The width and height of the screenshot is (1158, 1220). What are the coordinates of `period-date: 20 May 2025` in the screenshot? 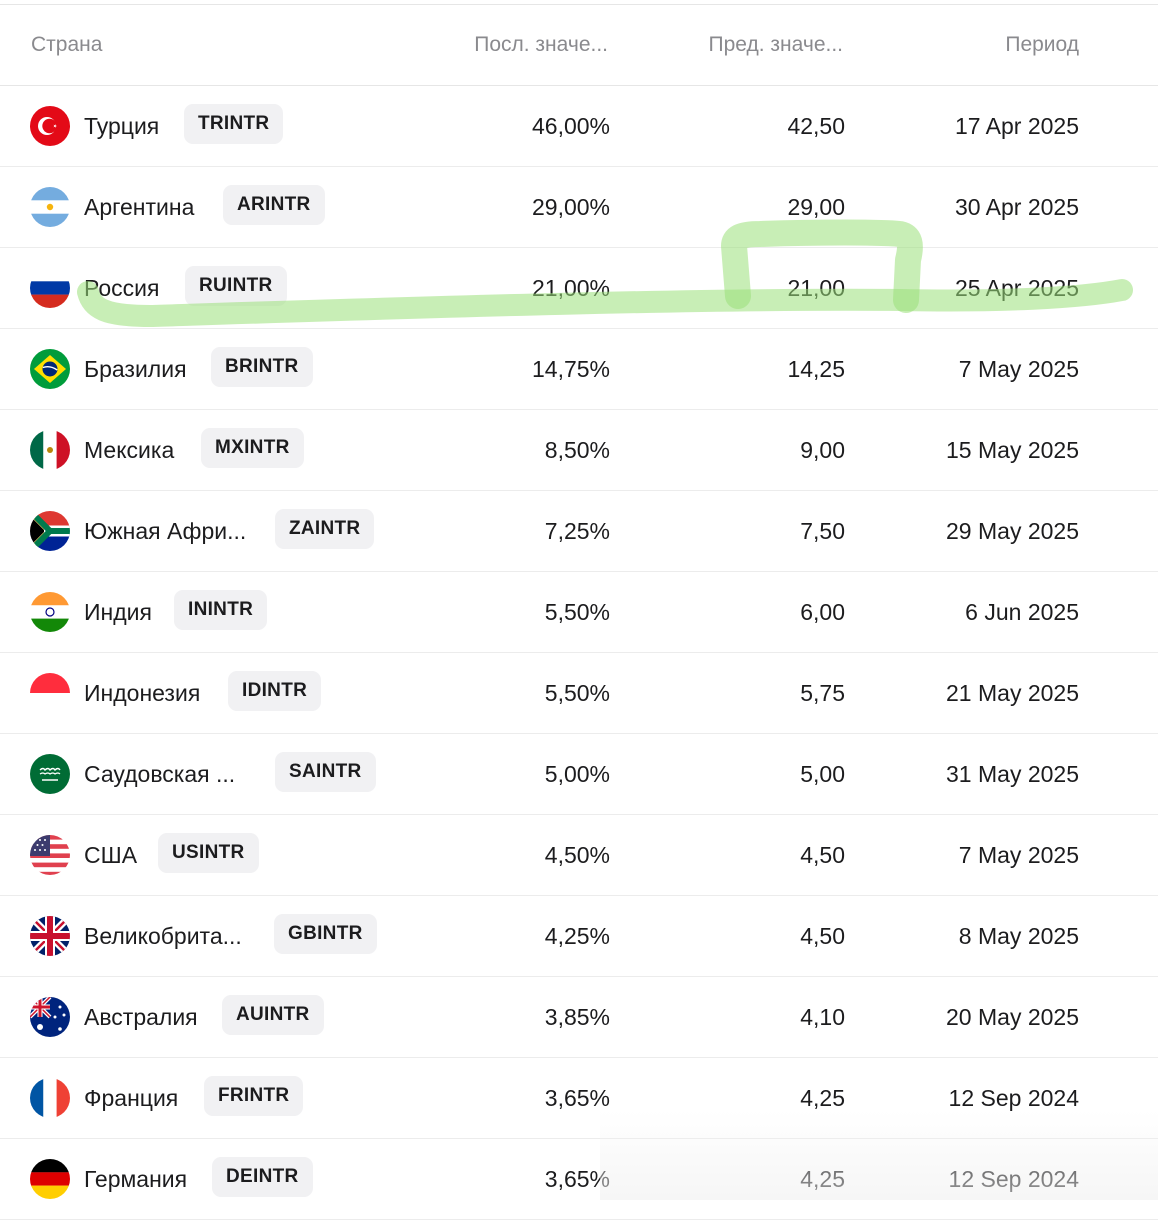 It's located at (1012, 1017).